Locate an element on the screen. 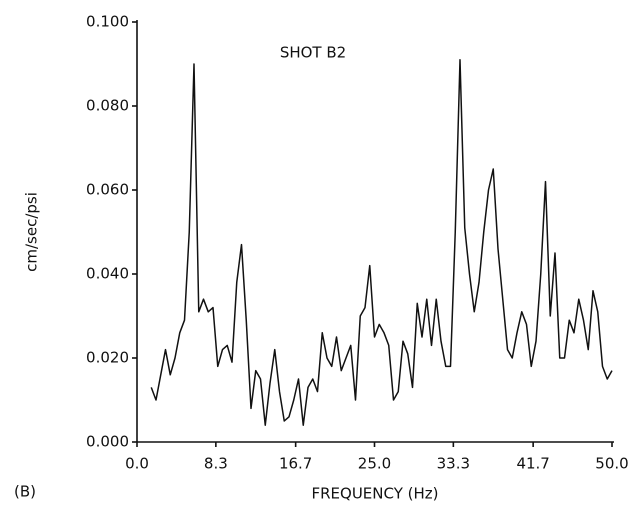  x-axis-label: FREQUENCY (Hz) is located at coordinates (374, 494).